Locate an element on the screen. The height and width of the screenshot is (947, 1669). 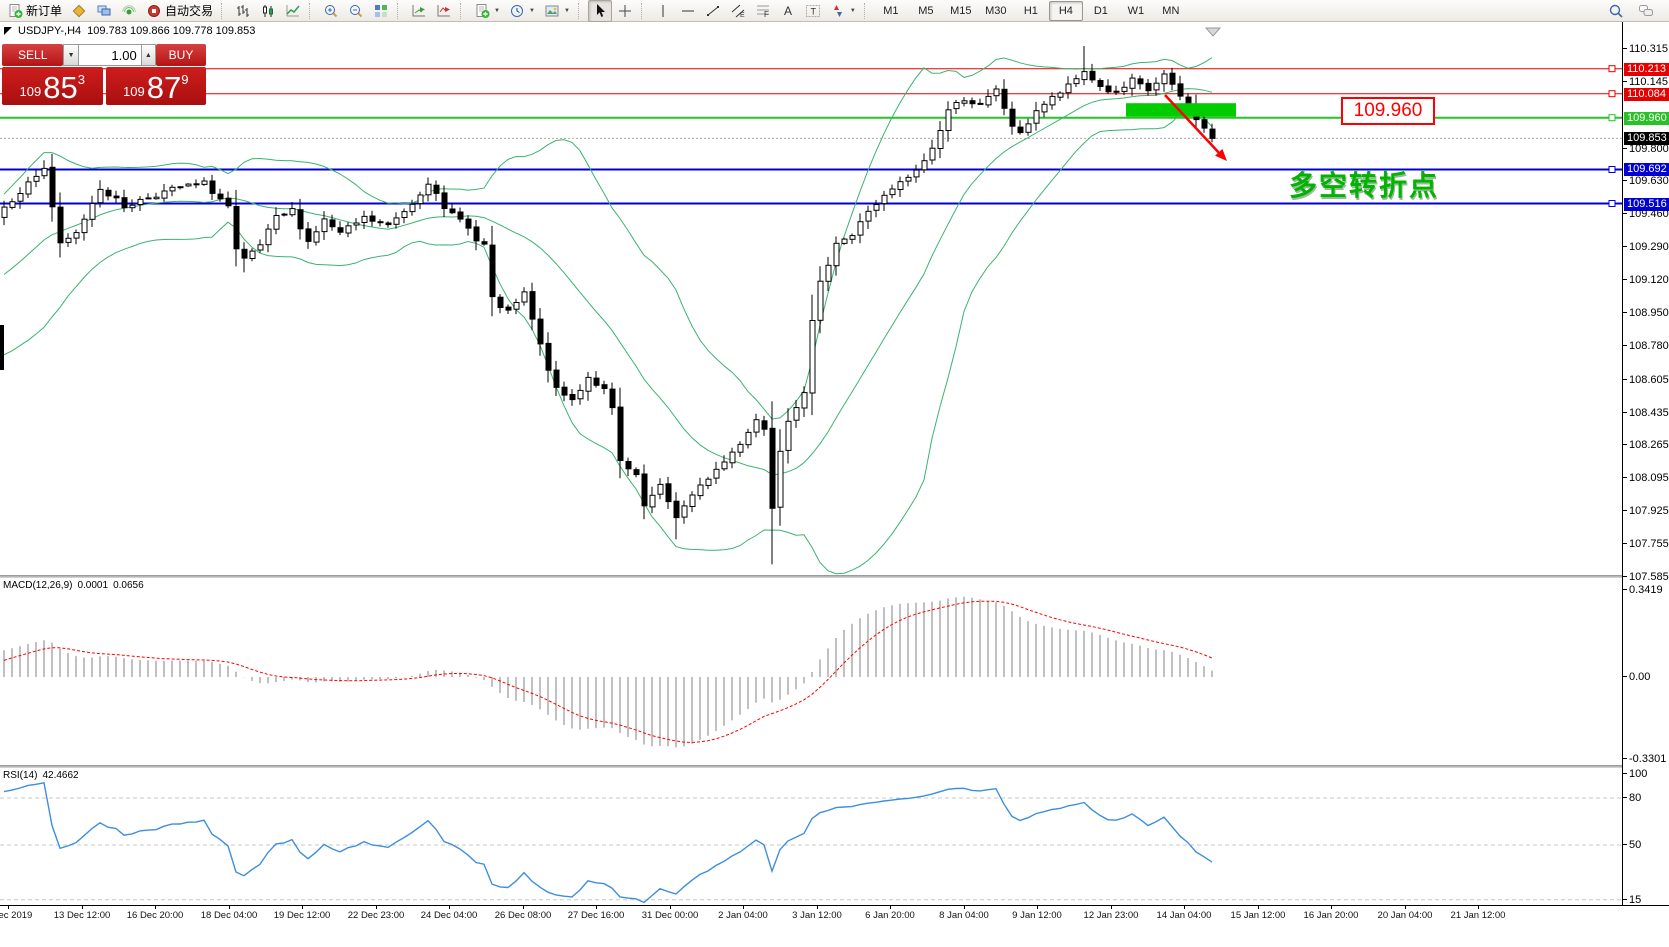
bar-chart-button is located at coordinates (243, 11).